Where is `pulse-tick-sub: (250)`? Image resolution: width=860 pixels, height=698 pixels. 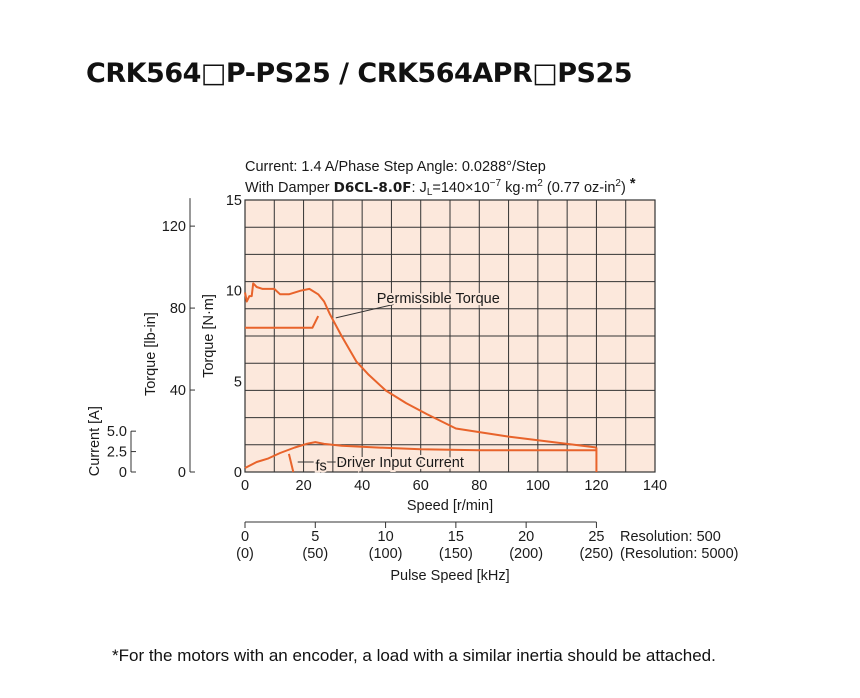 pulse-tick-sub: (250) is located at coordinates (596, 554).